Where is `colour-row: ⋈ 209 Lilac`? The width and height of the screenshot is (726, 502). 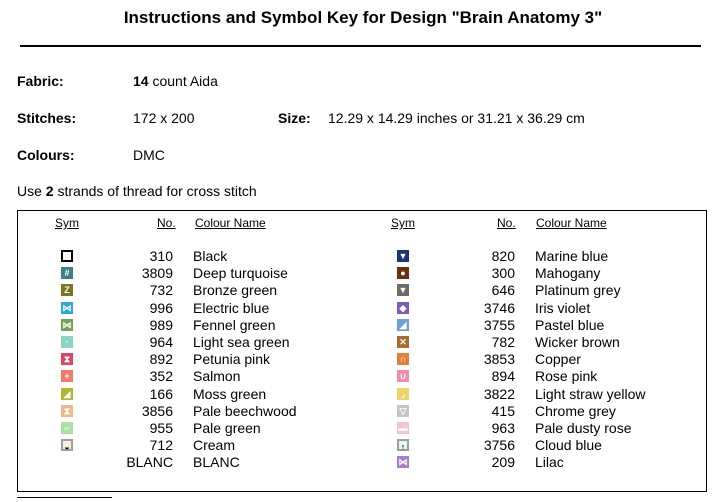
colour-row: ⋈ 209 Lilac is located at coordinates (363, 462).